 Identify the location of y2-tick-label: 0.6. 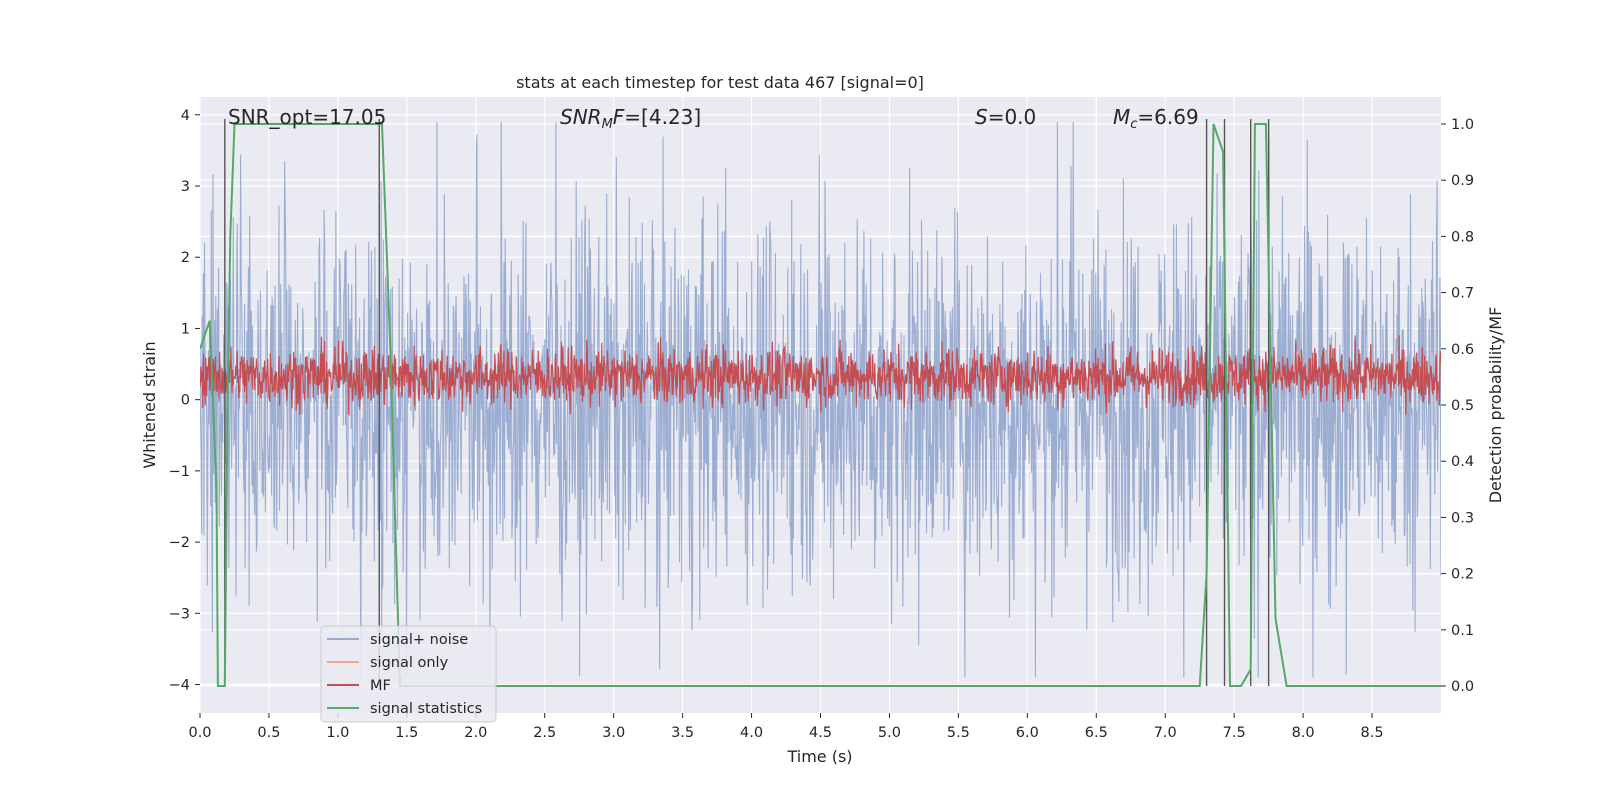
(1462, 350).